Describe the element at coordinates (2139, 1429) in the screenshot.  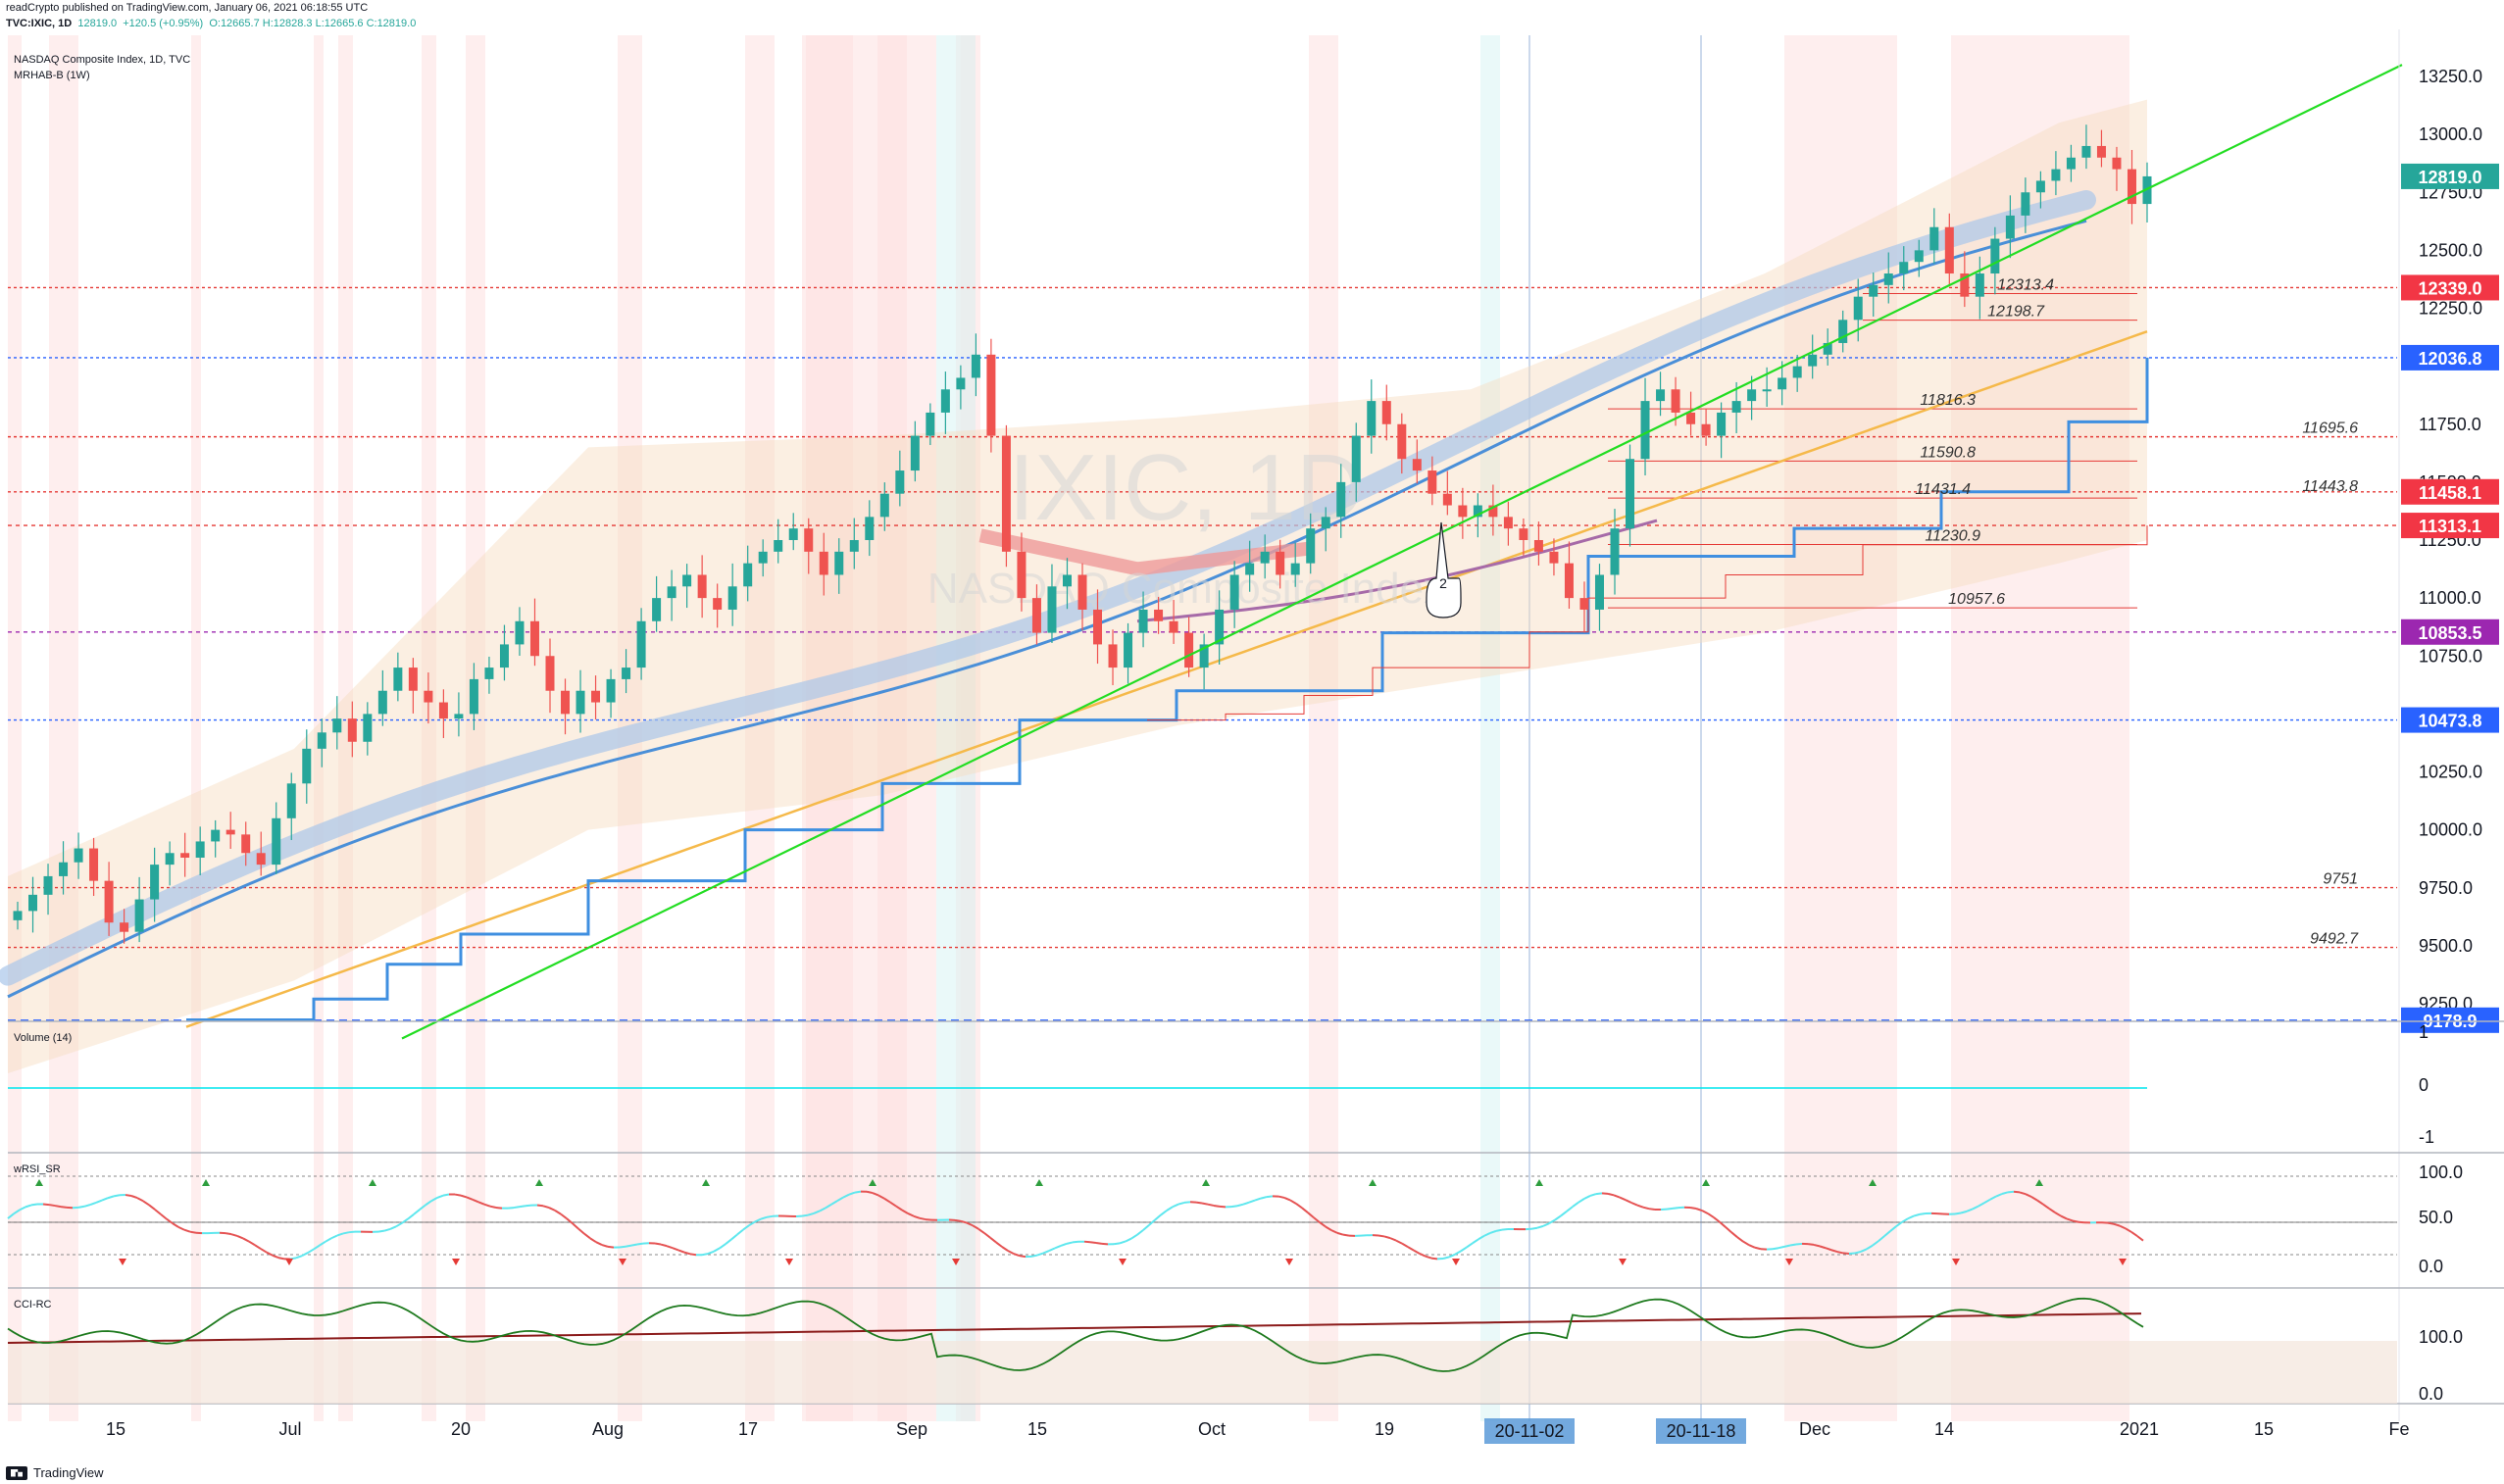
I see `time-tick: 2021` at that location.